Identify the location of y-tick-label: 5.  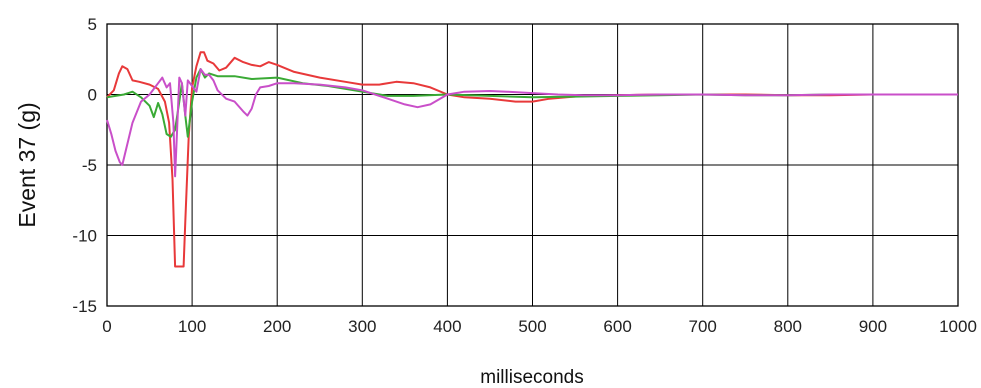
(92, 24).